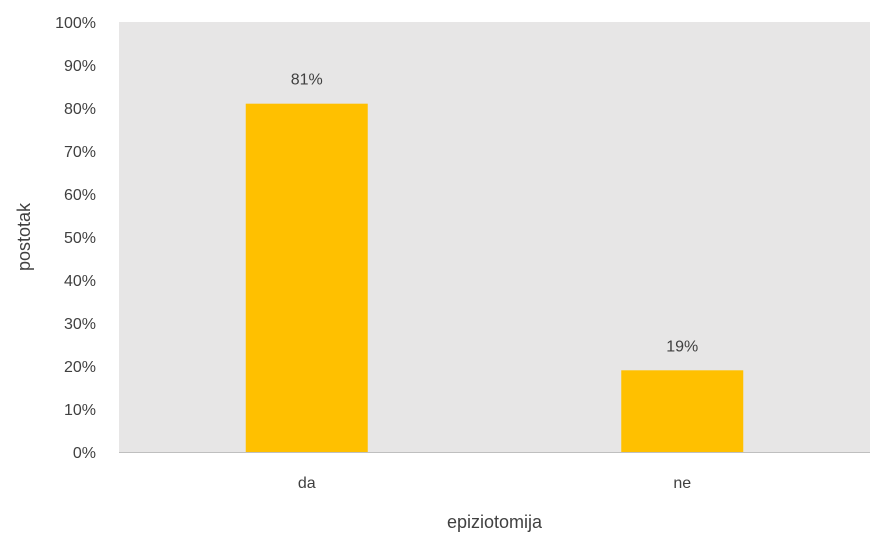 This screenshot has height=536, width=888. Describe the element at coordinates (80, 238) in the screenshot. I see `y-tick-label: 50%` at that location.